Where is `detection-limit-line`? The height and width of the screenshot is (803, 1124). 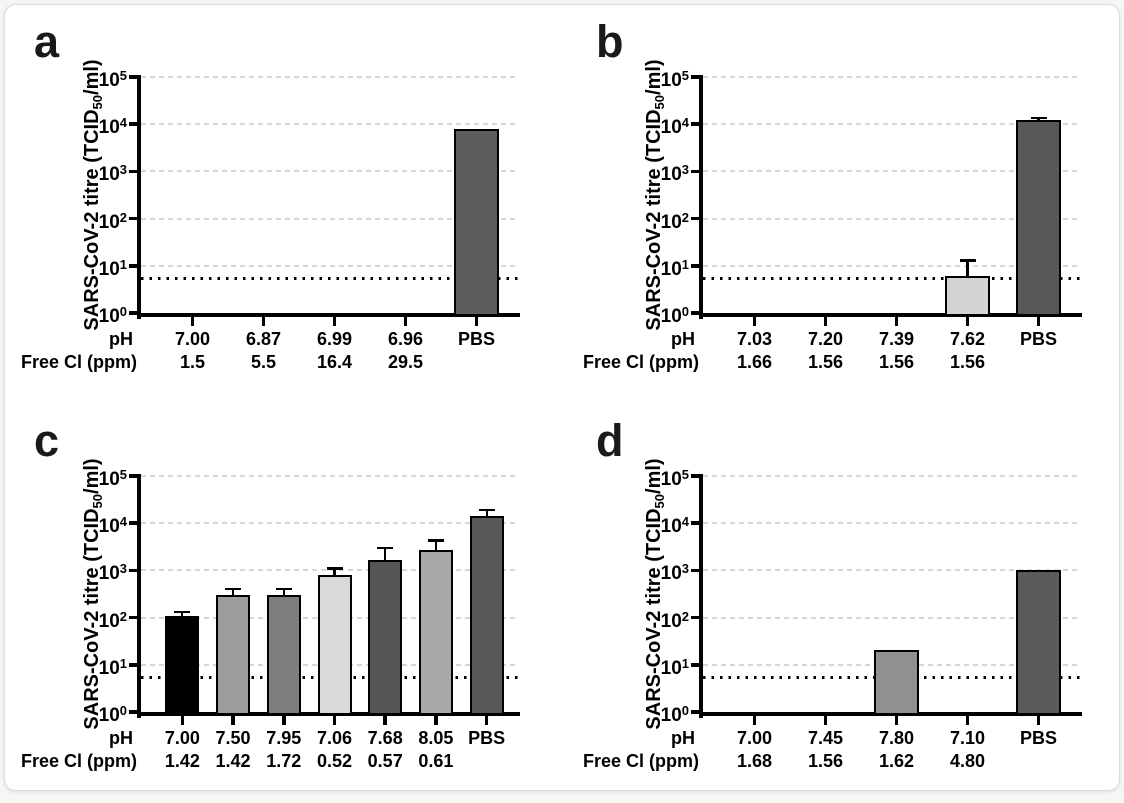
detection-limit-line is located at coordinates (332, 278).